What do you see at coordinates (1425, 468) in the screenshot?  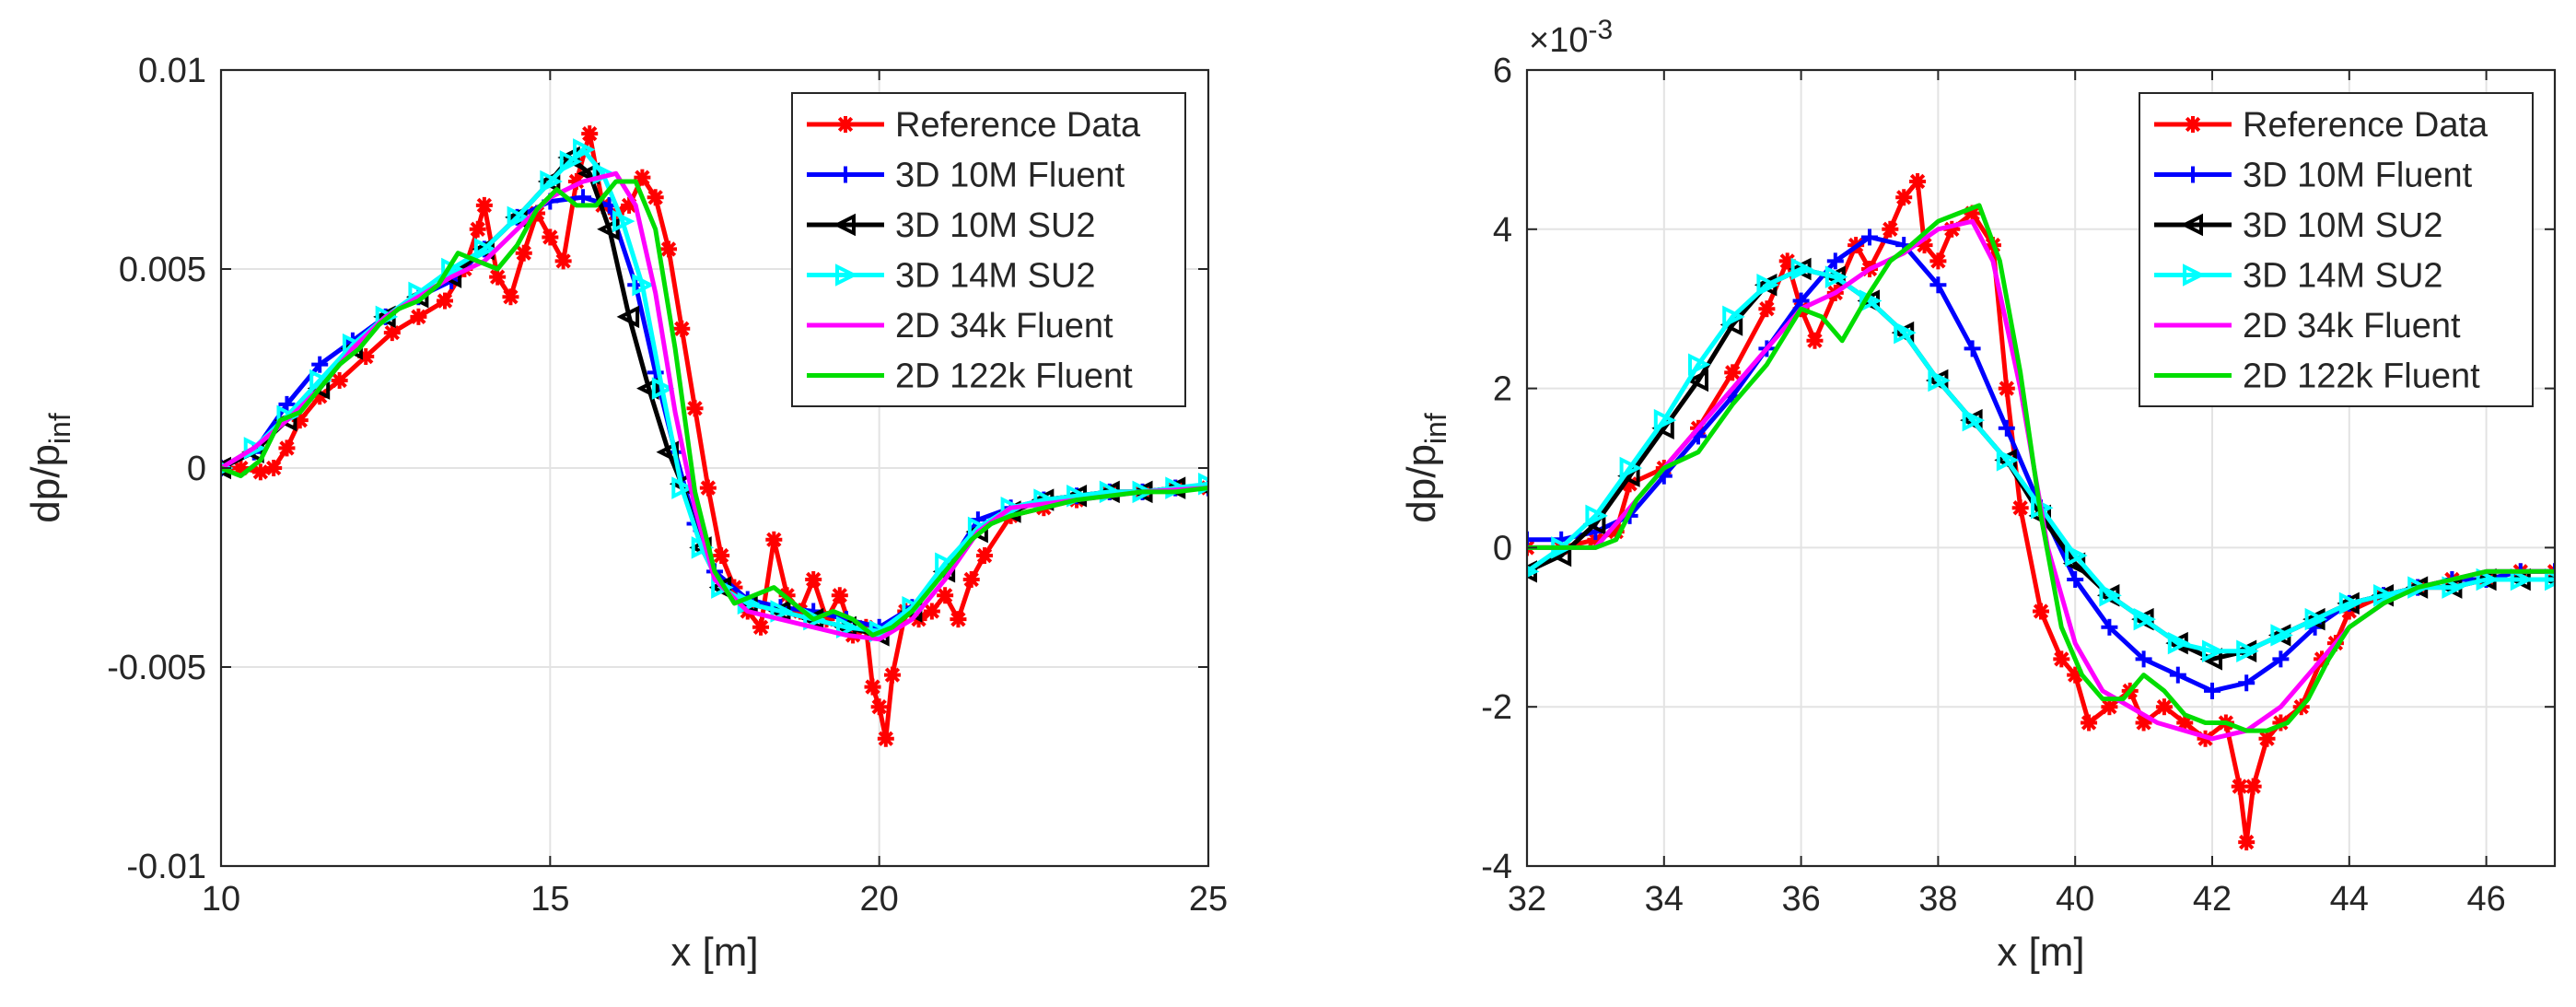 I see `y-axis-label: dp/pinf` at bounding box center [1425, 468].